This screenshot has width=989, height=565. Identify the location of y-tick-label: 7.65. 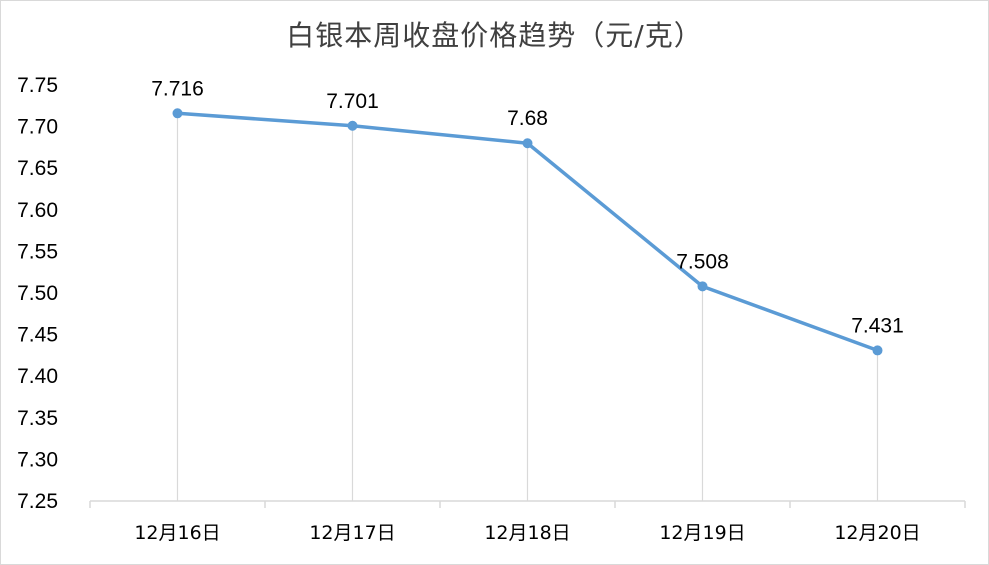
(37, 168).